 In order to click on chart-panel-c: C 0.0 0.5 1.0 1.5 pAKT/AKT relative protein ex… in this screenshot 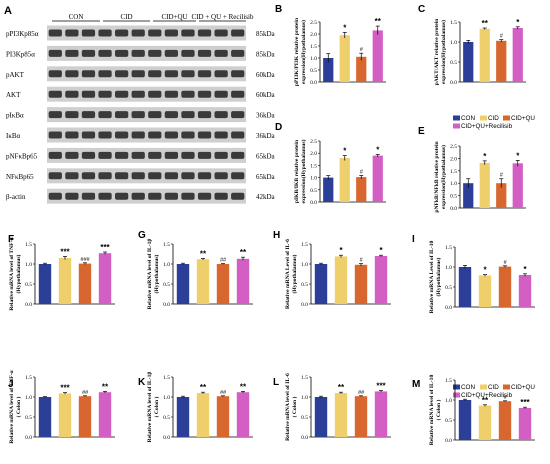, I will do `click(472, 45)`.